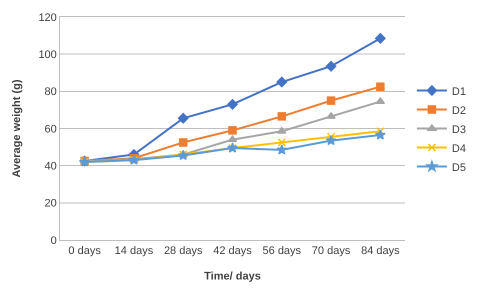 This screenshot has height=292, width=484. I want to click on y-tick-label: 120, so click(47, 18).